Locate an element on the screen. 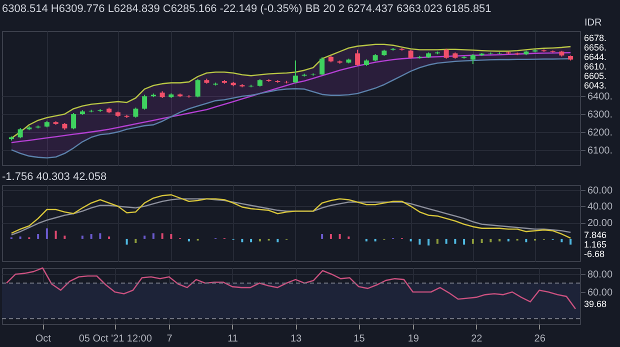 This screenshot has height=347, width=620. text: 6644. is located at coordinates (595, 57).